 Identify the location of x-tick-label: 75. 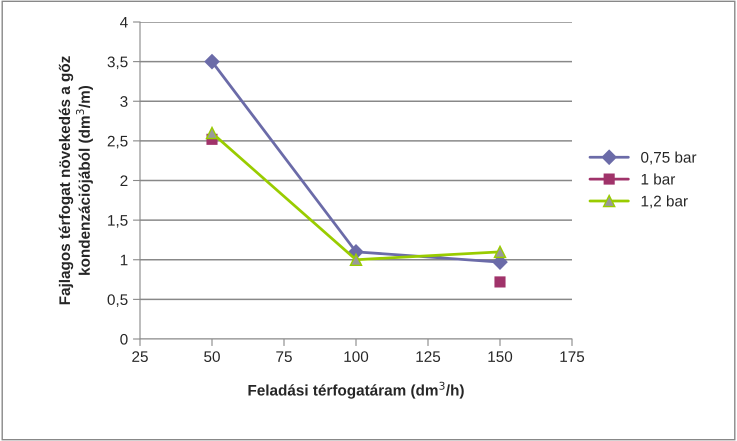
(284, 356).